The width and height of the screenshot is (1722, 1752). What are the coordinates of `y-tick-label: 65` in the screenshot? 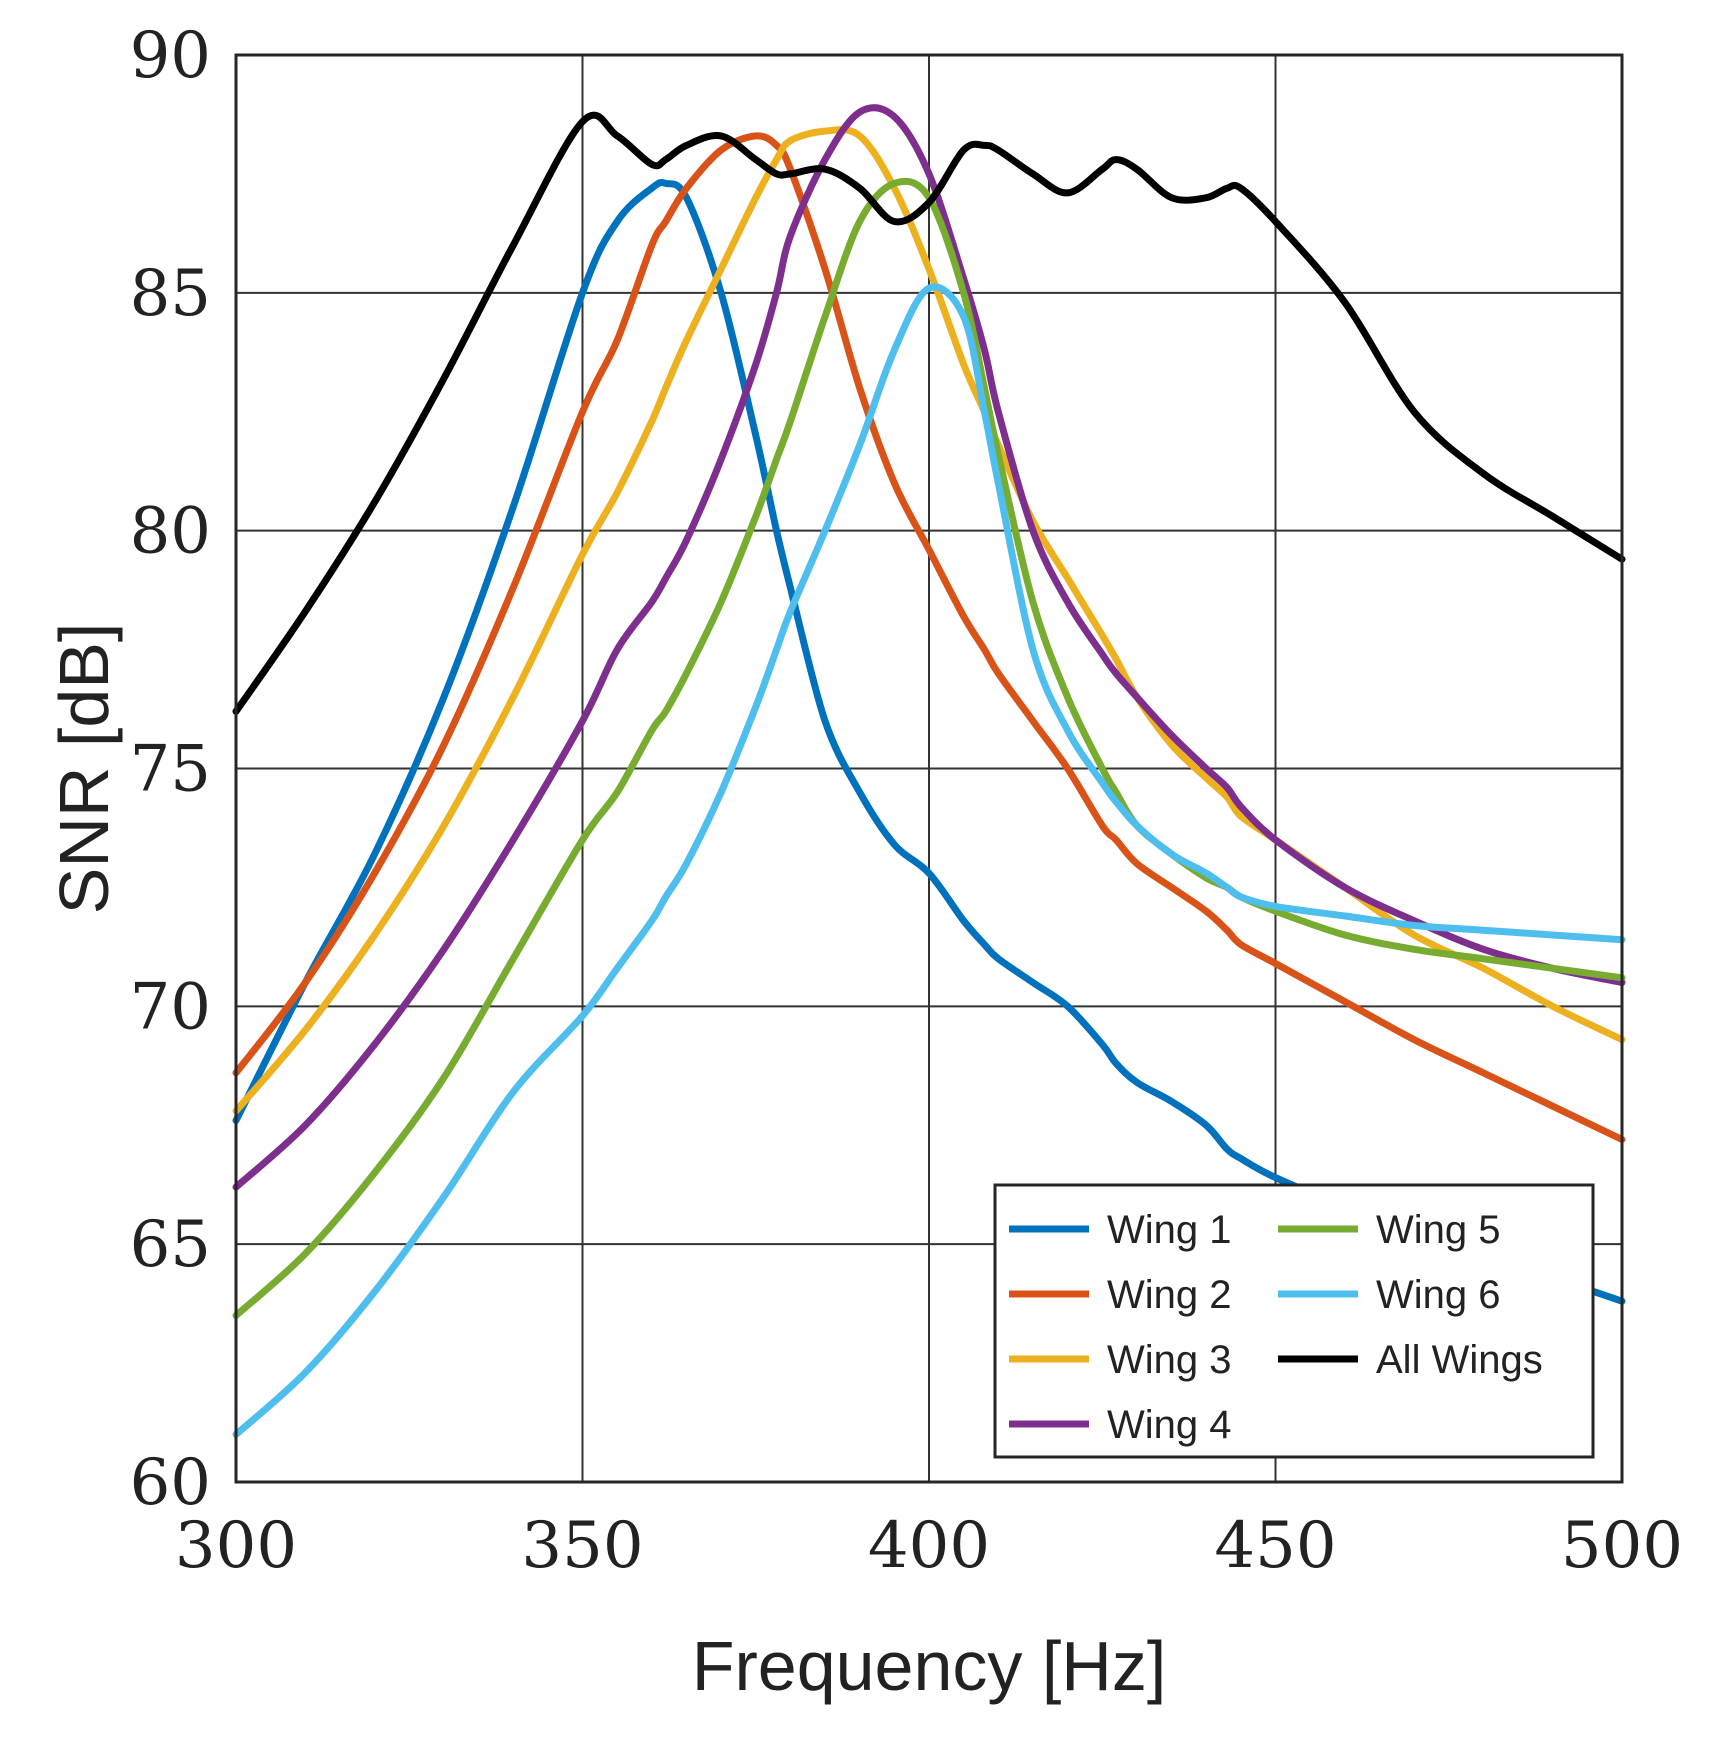 It's located at (170, 1245).